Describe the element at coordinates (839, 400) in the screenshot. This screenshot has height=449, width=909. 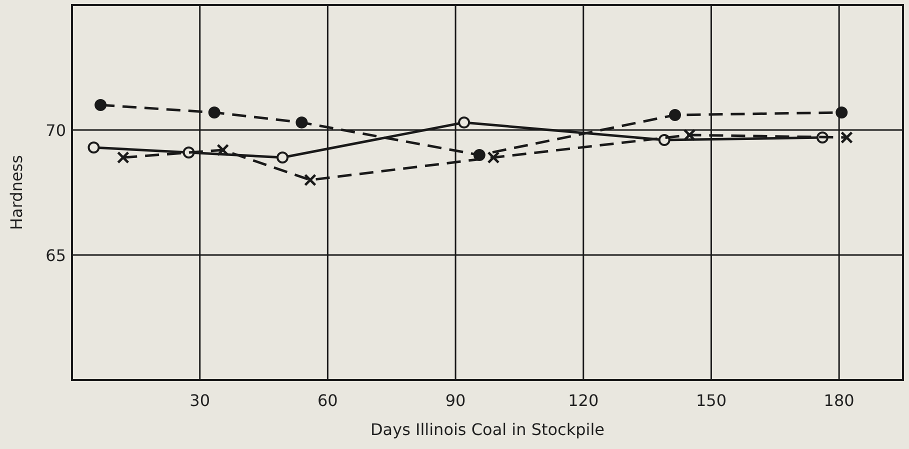
I see `x-tick-label: 180` at that location.